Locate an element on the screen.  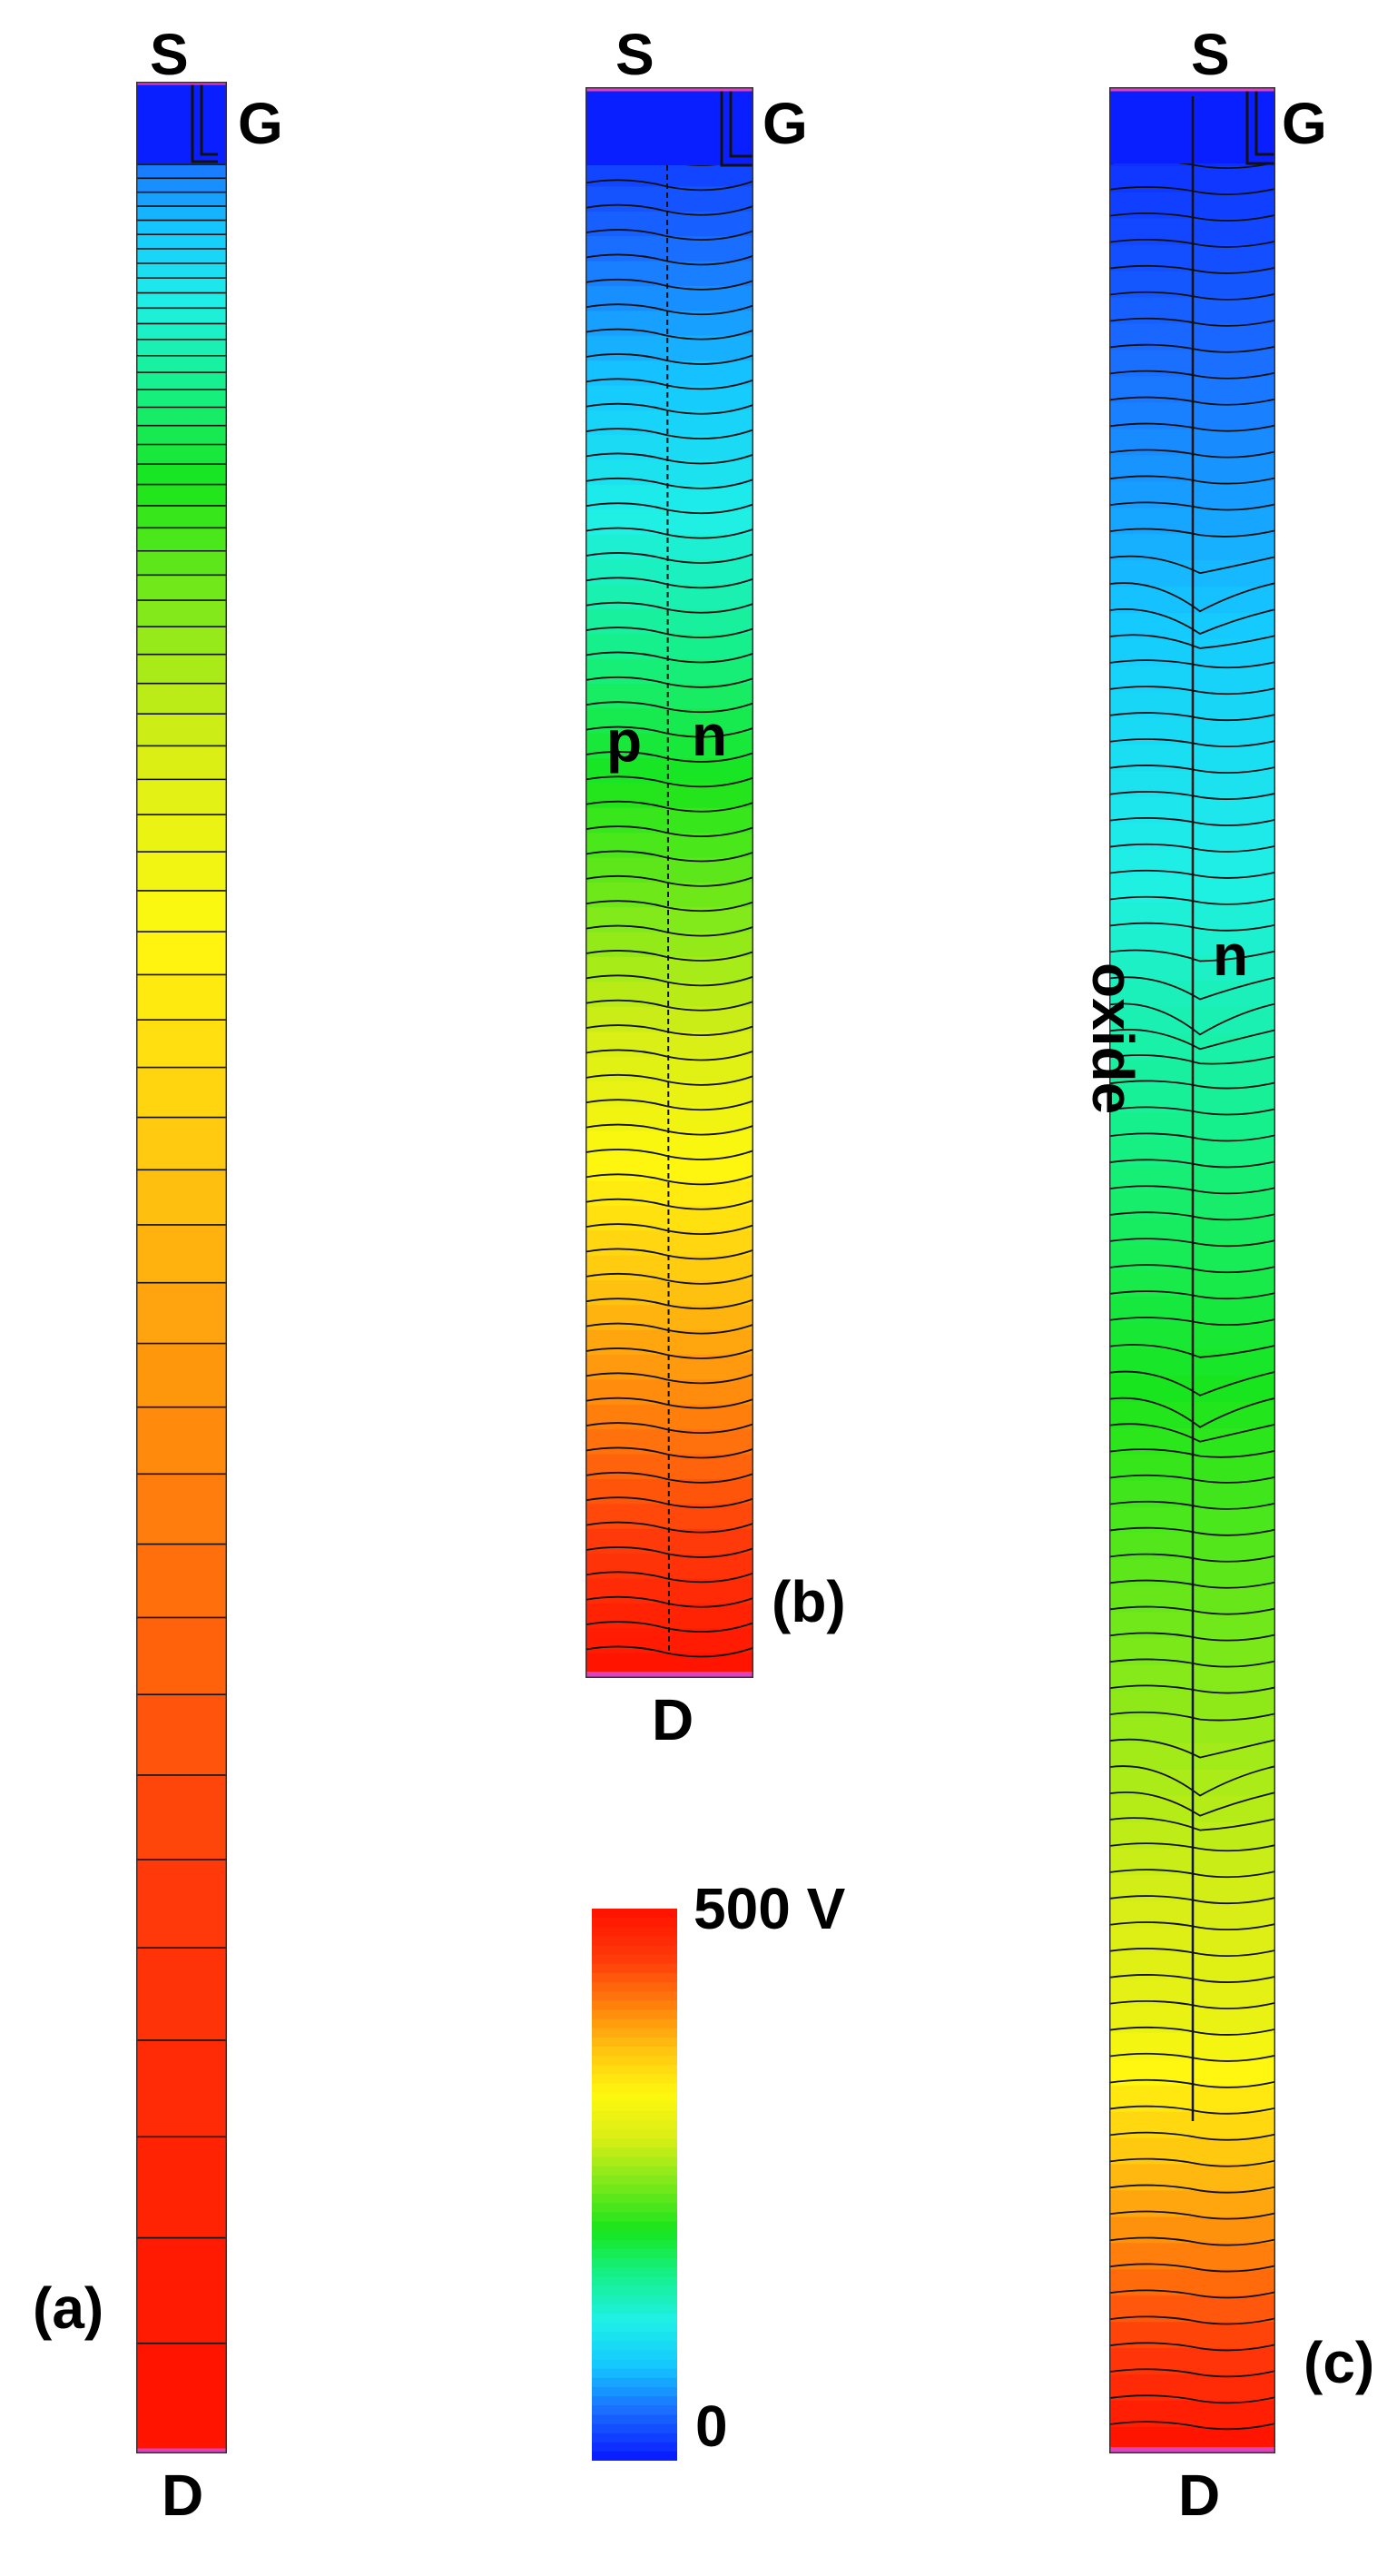
panel-c-label: (c) is located at coordinates (1339, 2362).